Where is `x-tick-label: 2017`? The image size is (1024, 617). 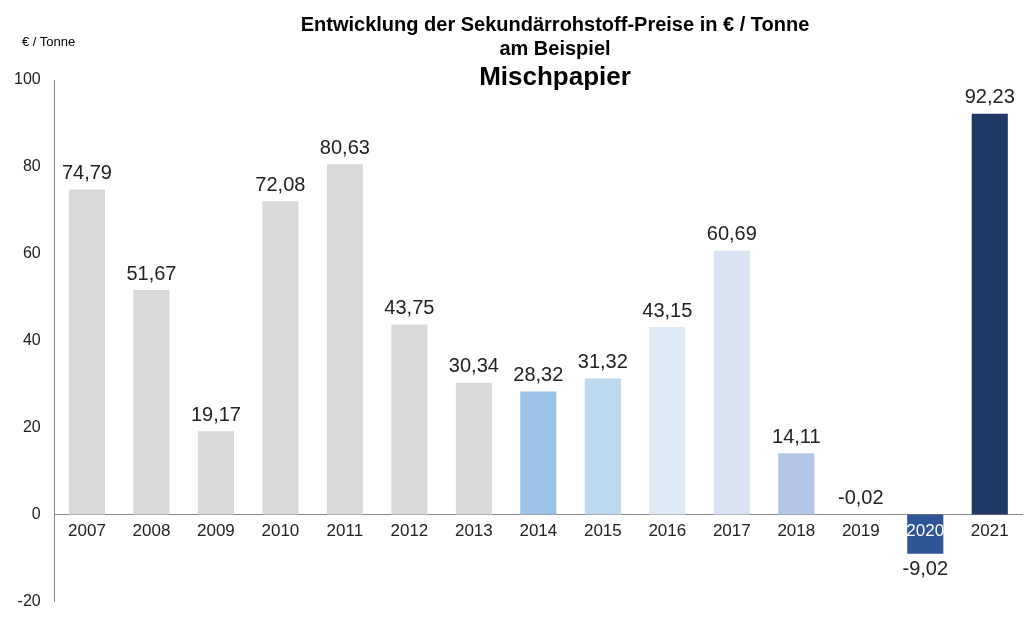 x-tick-label: 2017 is located at coordinates (731, 530).